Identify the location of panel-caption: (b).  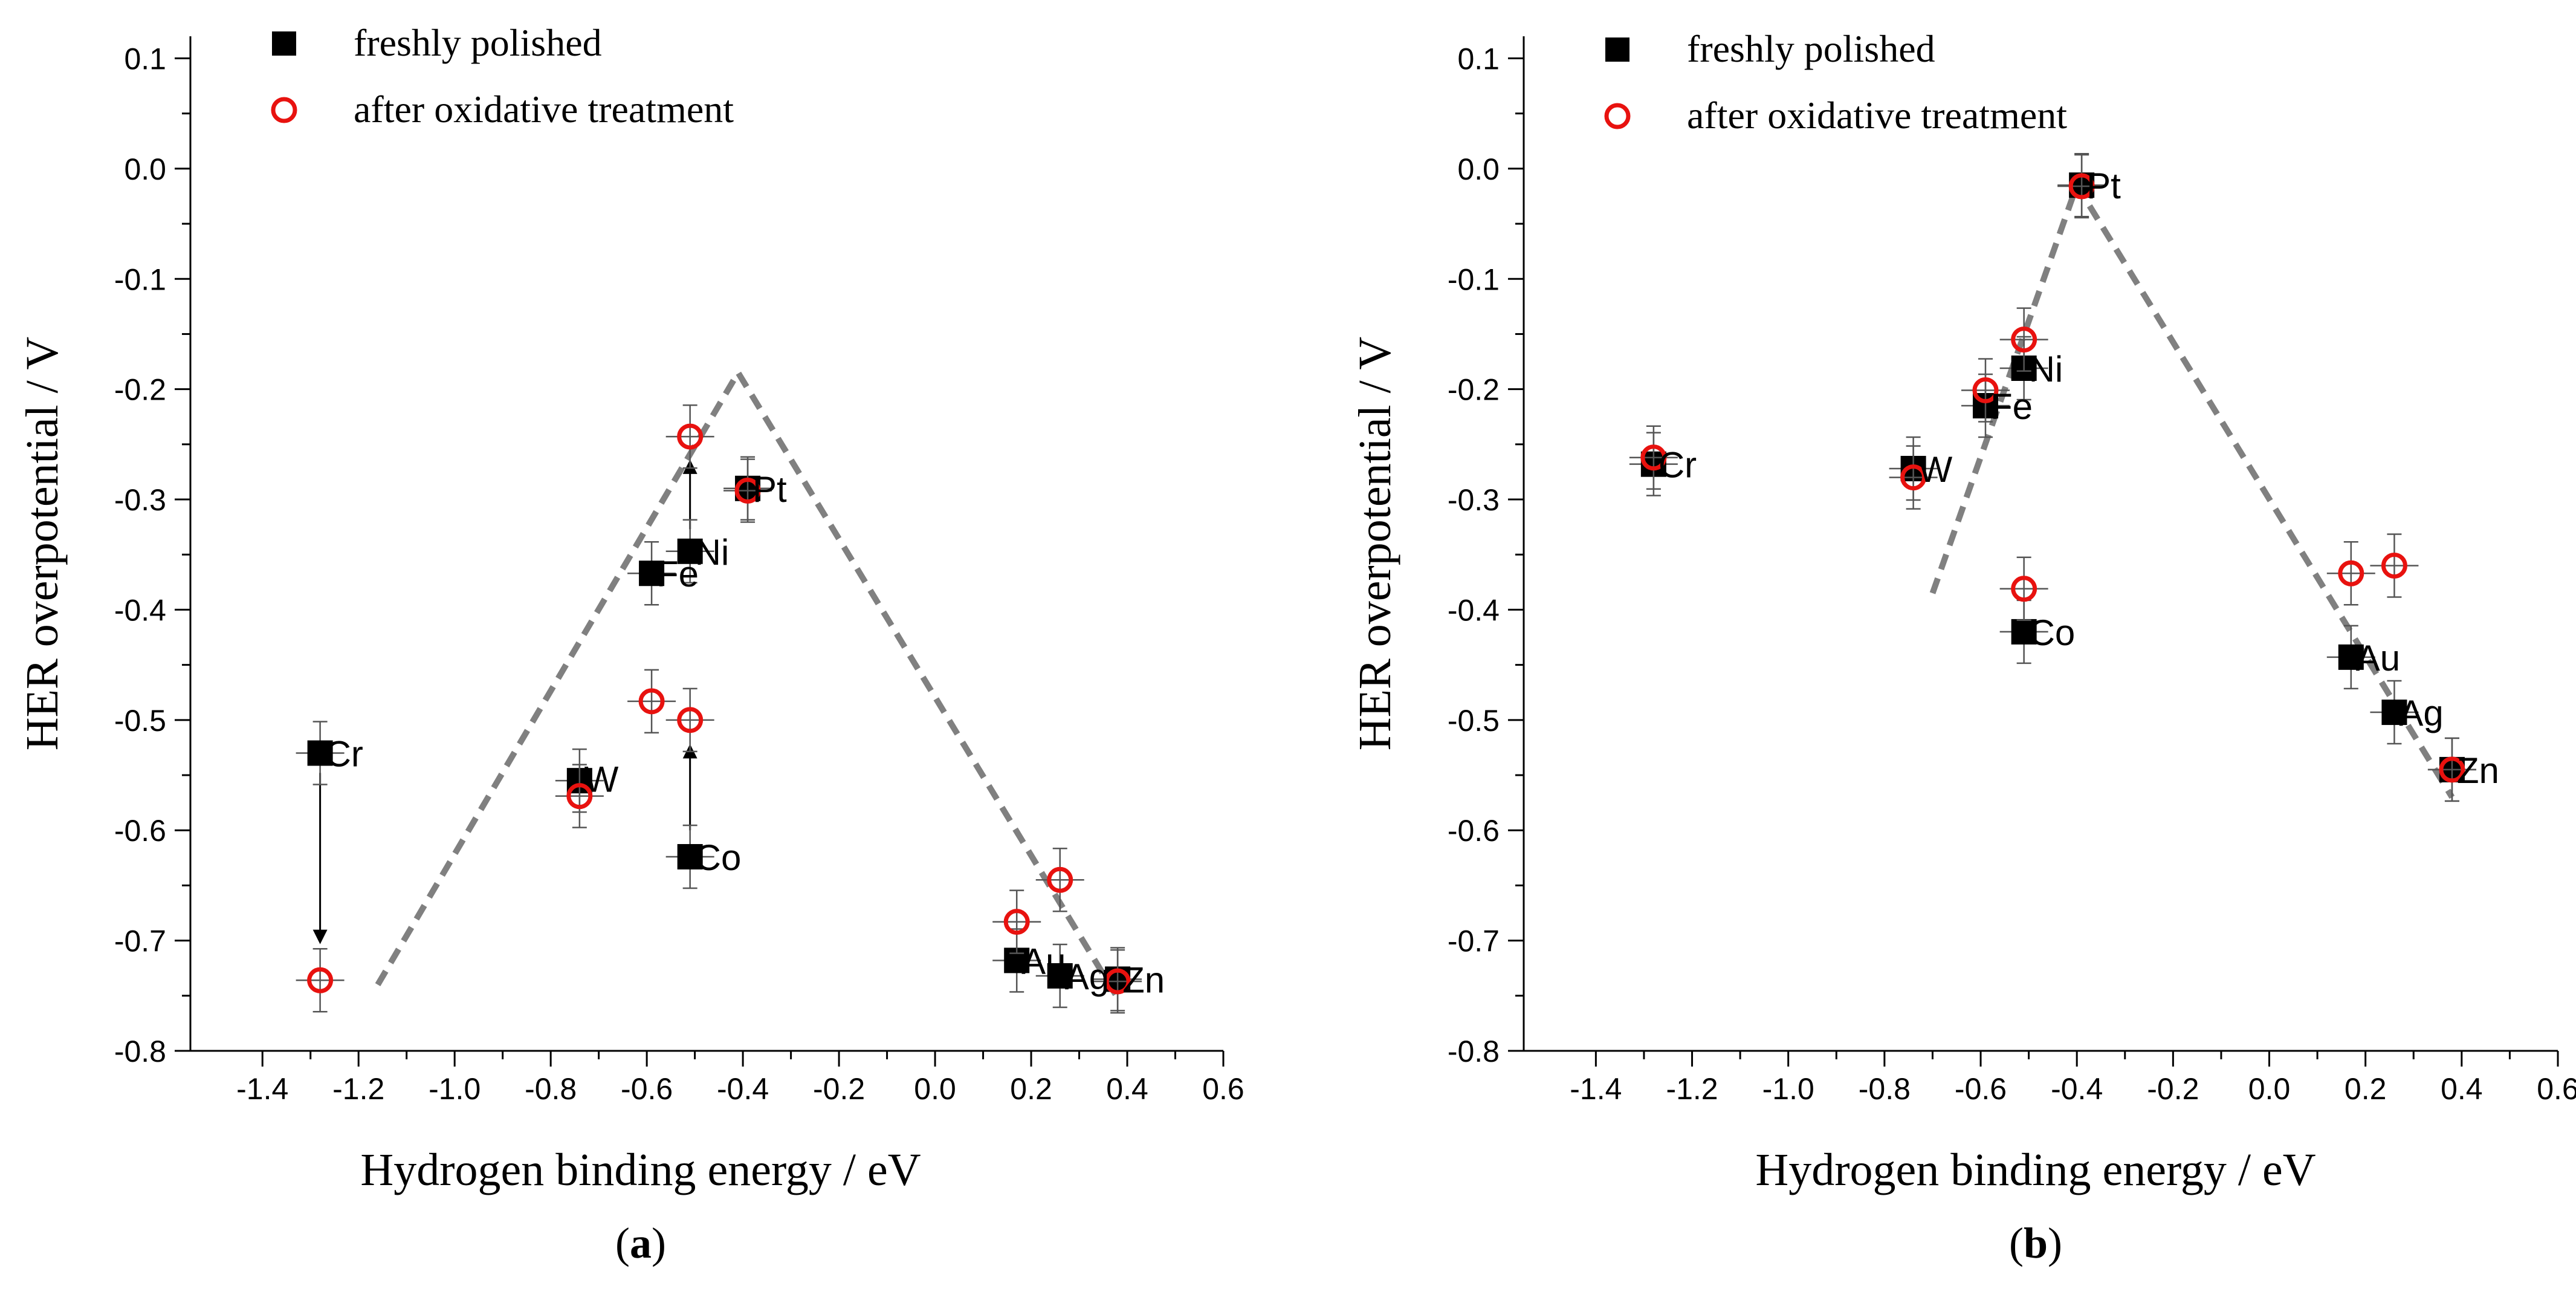
(2035, 1243).